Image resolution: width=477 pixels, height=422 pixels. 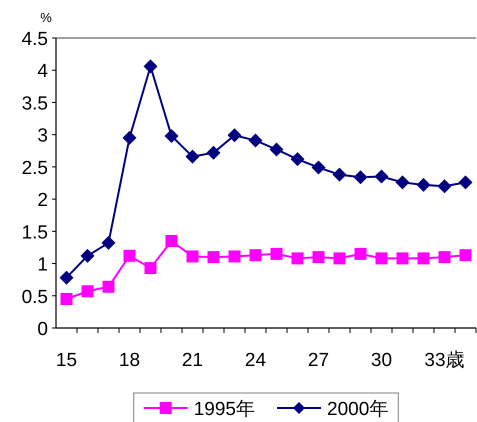 What do you see at coordinates (224, 409) in the screenshot?
I see `legend-label: 1995年` at bounding box center [224, 409].